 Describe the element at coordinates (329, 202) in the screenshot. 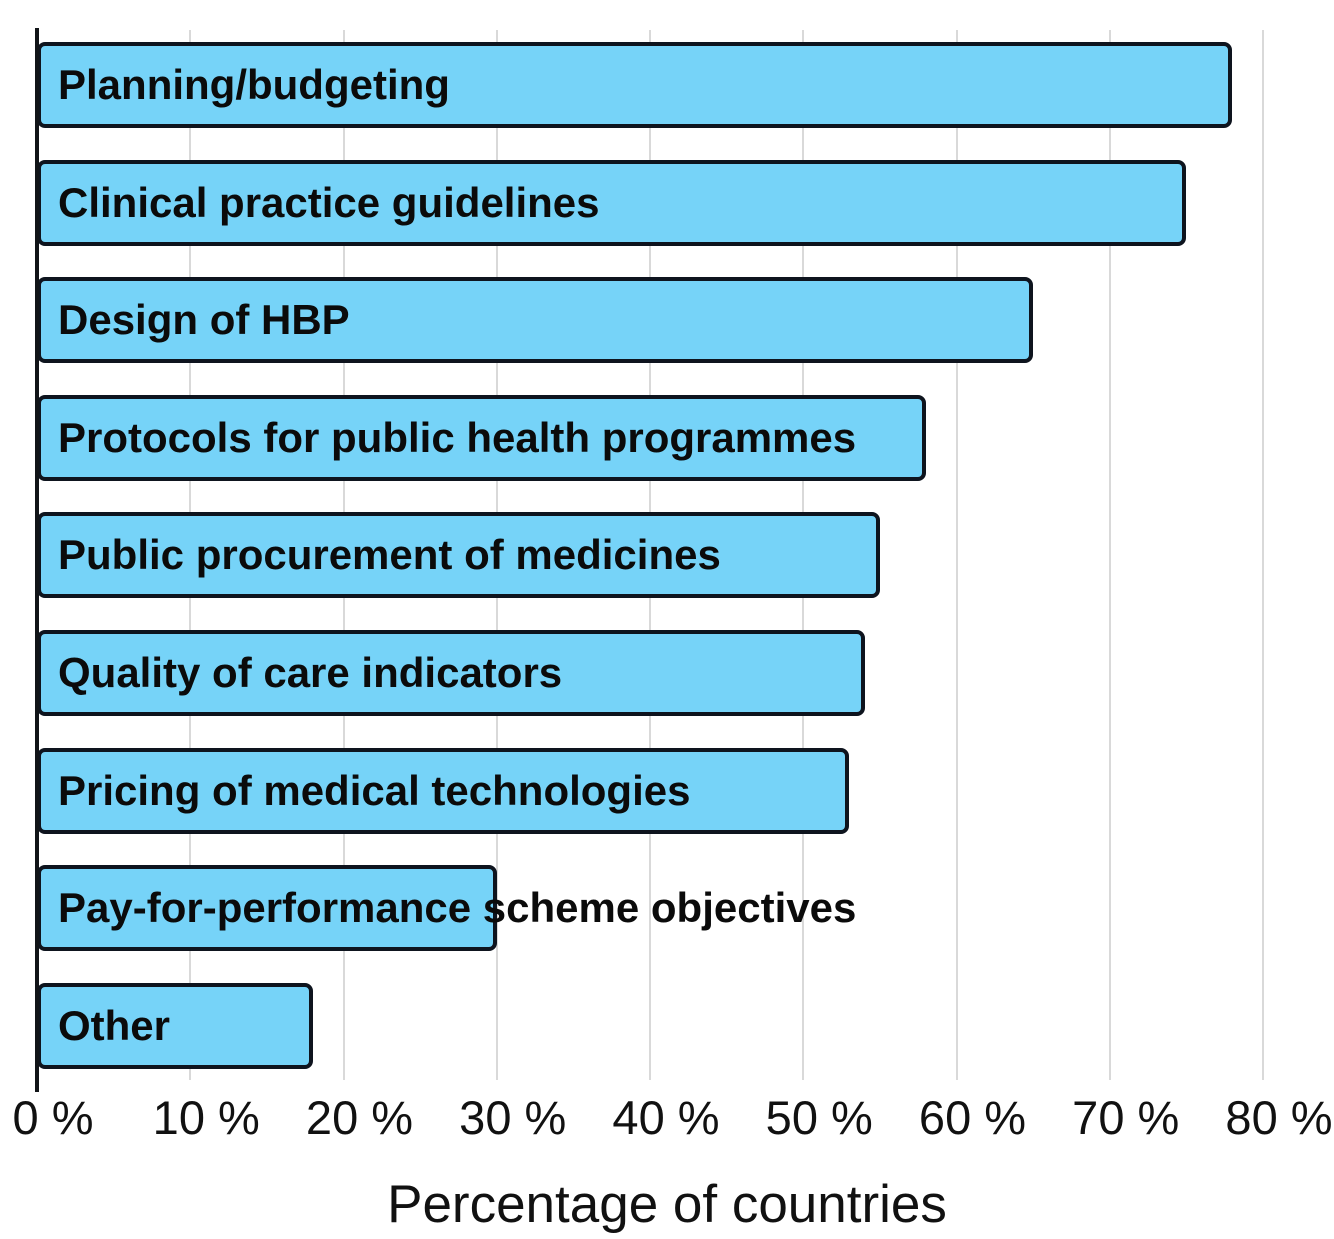

I see `bar-label: Clinical practice guidelines` at that location.